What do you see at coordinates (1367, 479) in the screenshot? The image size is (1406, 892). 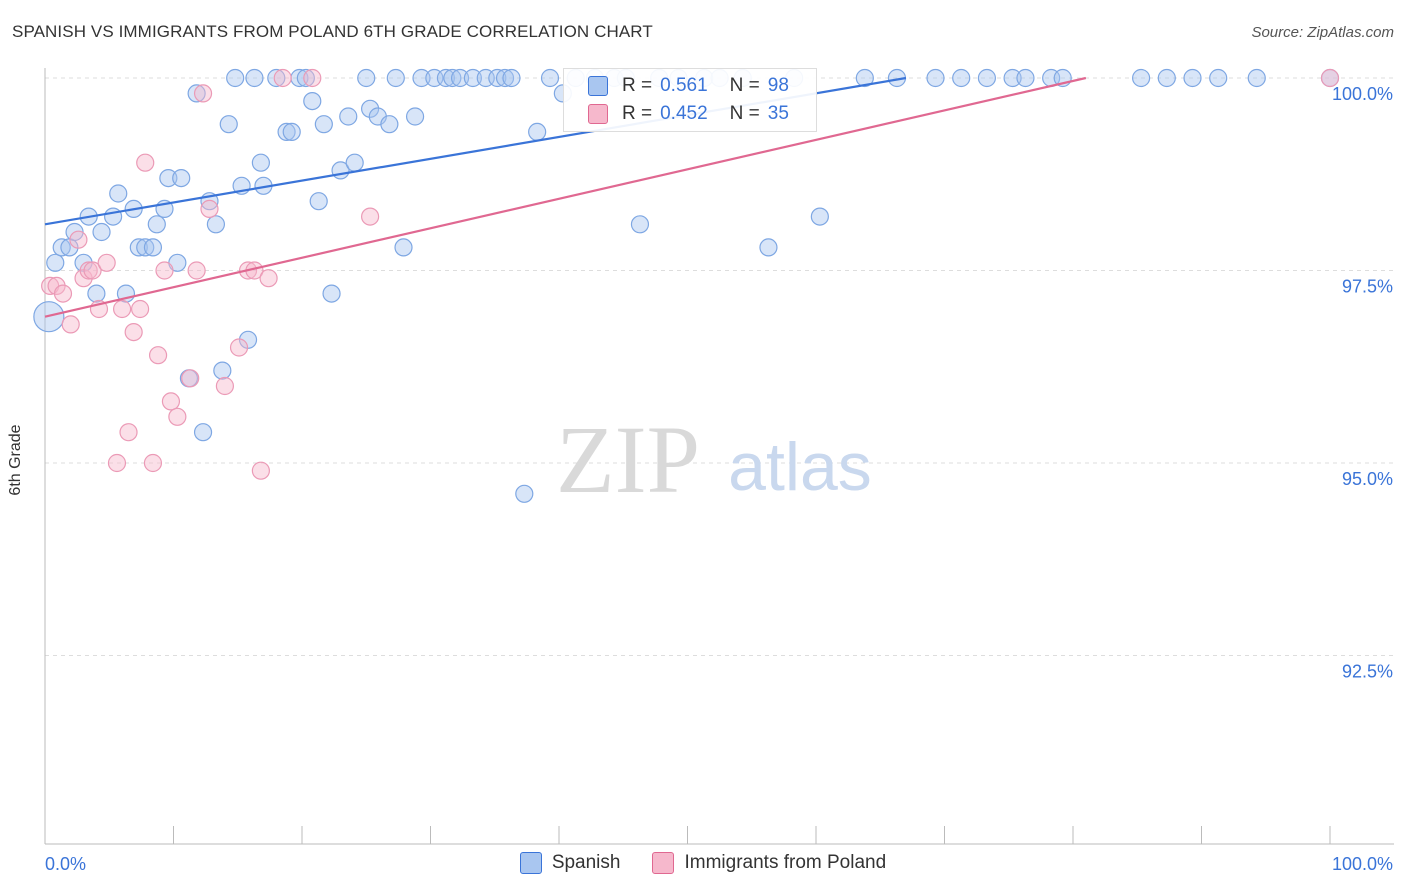 I see `y-tick-label: 95.0%` at bounding box center [1367, 479].